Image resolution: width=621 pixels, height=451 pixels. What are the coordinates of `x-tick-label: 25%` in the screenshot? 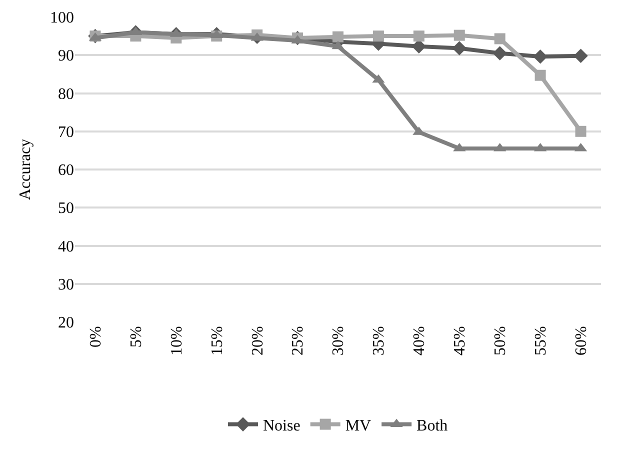 It's located at (298, 341).